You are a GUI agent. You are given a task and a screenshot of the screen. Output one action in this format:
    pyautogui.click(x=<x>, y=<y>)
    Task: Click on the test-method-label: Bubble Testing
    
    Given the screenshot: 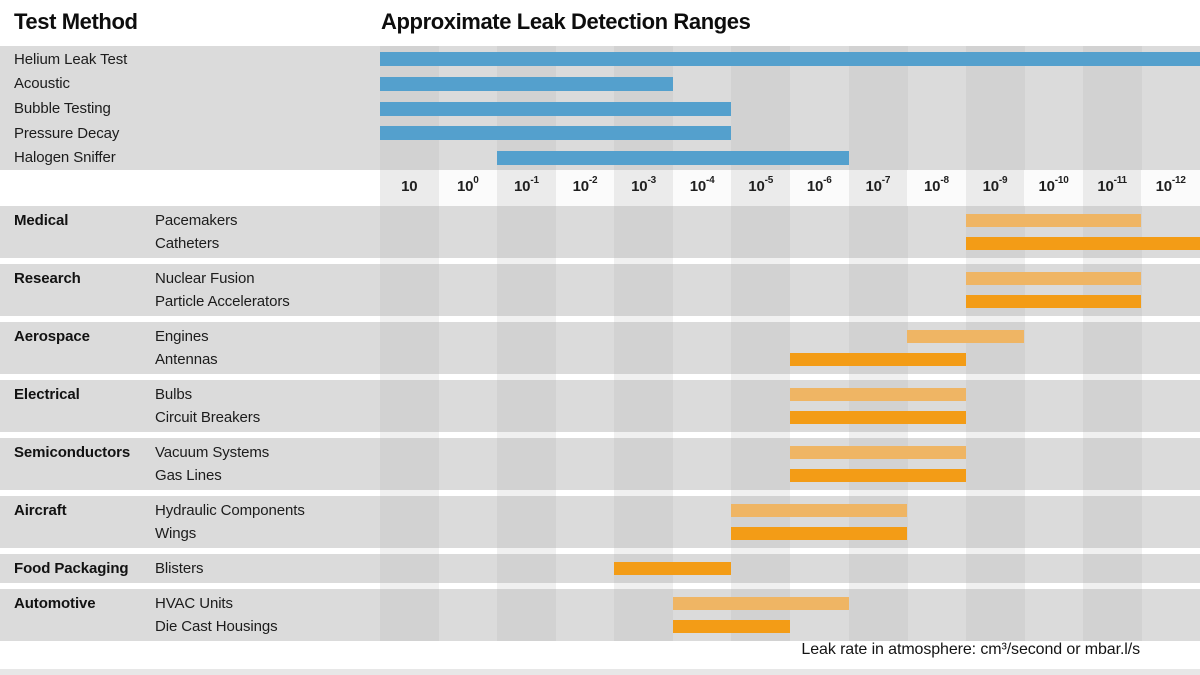 What is the action you would take?
    pyautogui.click(x=62, y=108)
    